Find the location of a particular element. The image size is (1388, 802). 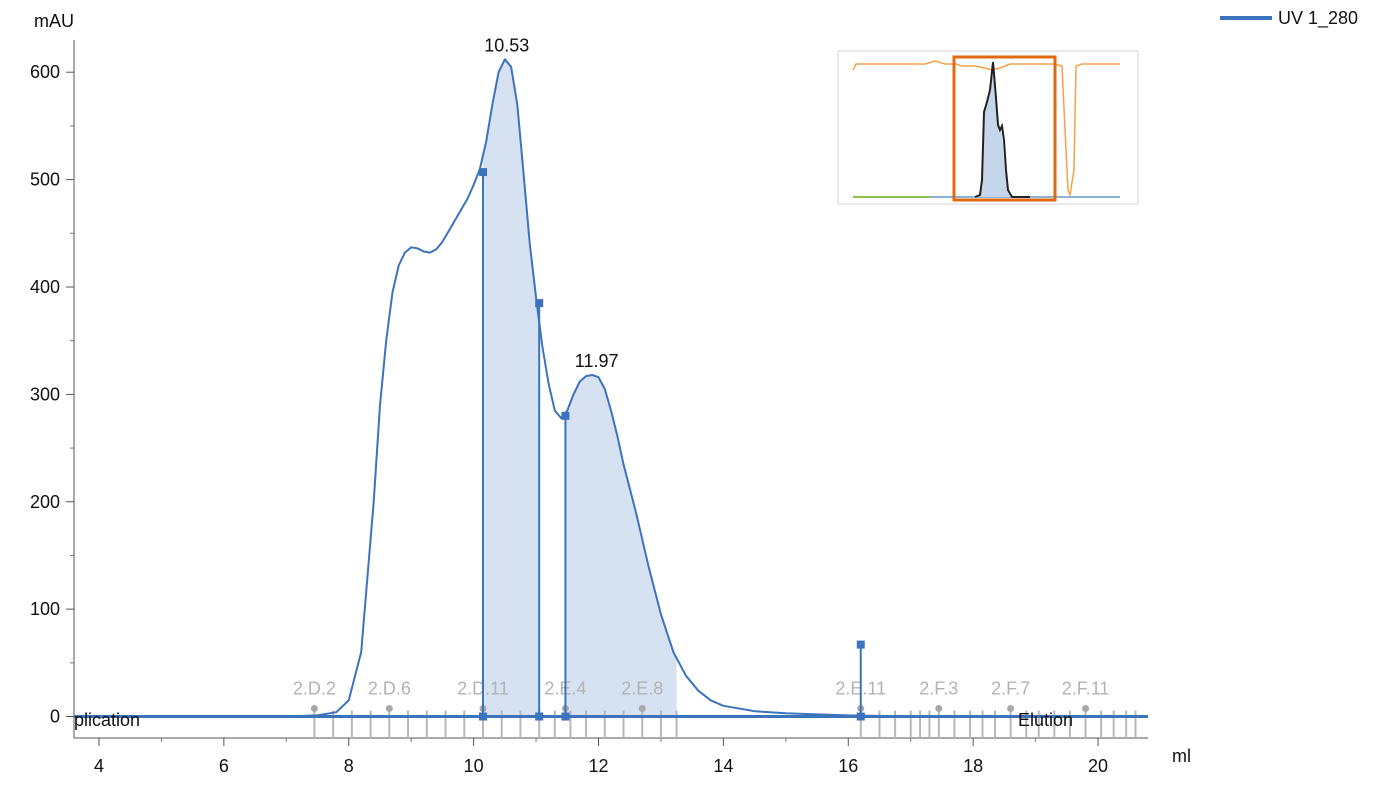

y-tick-label: 300 is located at coordinates (45, 394).